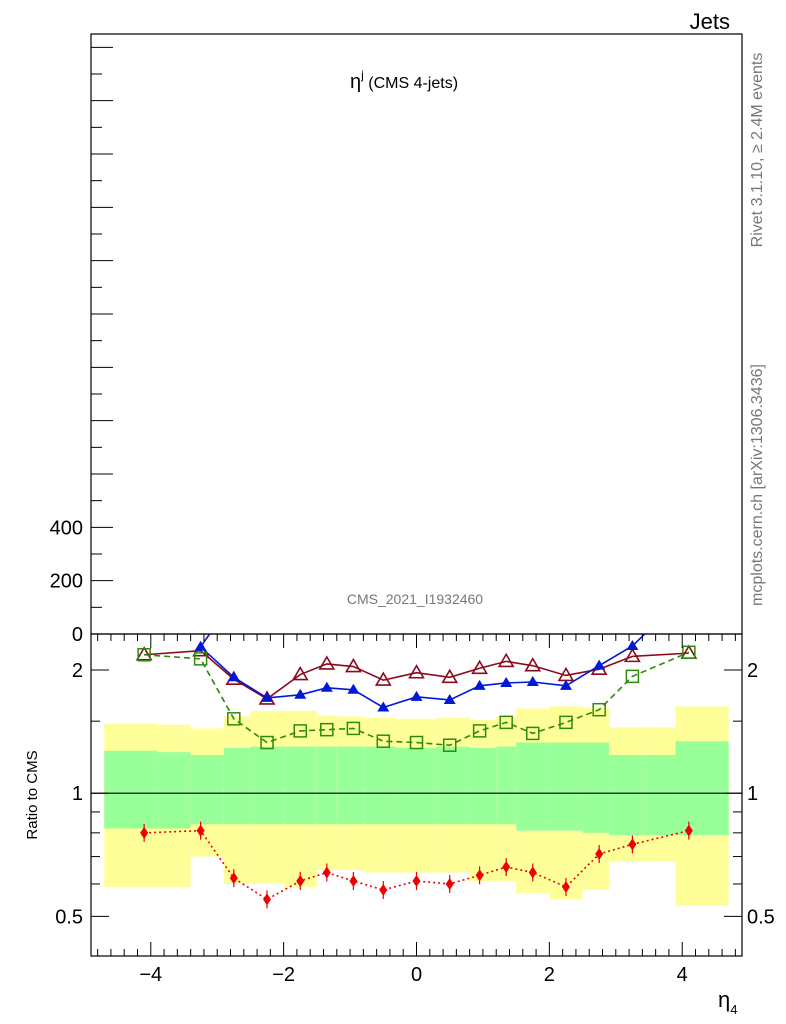 The image size is (786, 1024). What do you see at coordinates (66, 582) in the screenshot?
I see `main-y-tick-label: 200` at bounding box center [66, 582].